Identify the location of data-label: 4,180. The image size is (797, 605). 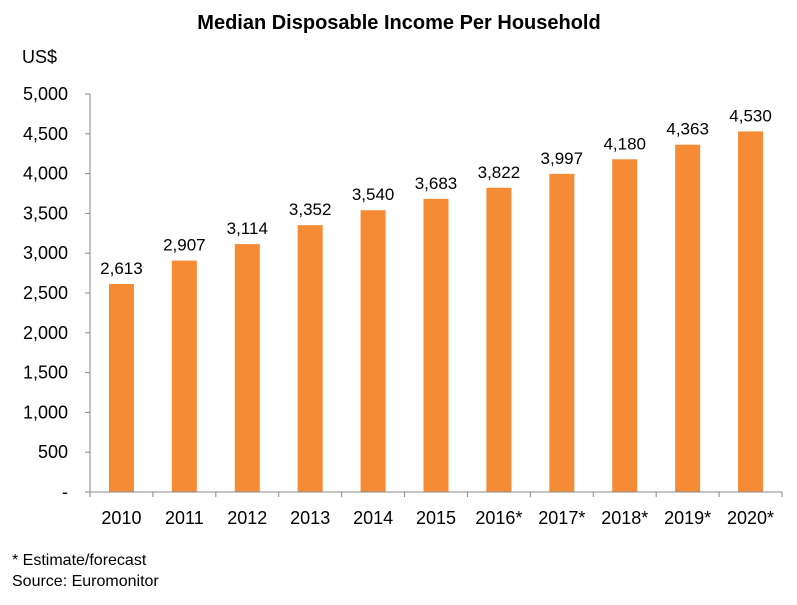
(624, 143).